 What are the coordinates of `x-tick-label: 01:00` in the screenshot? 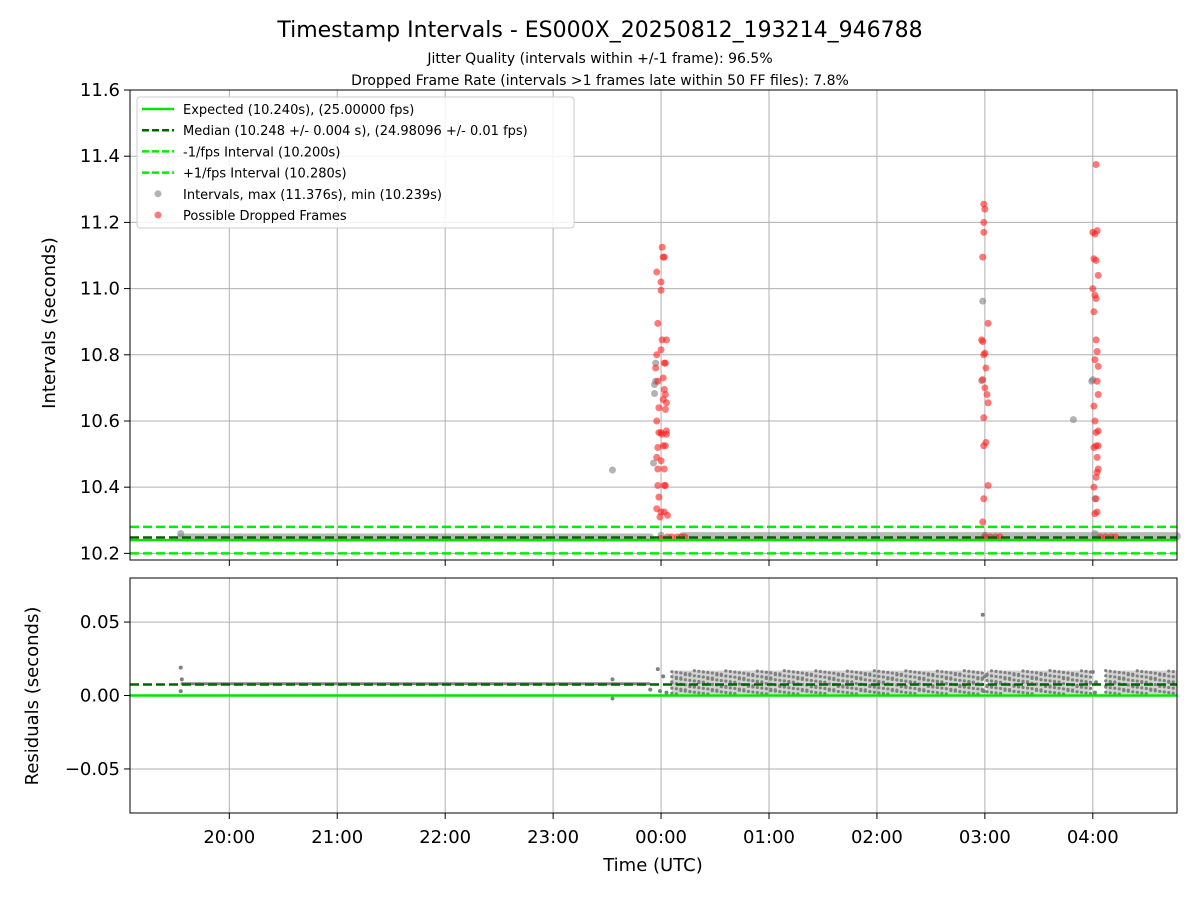 It's located at (769, 837).